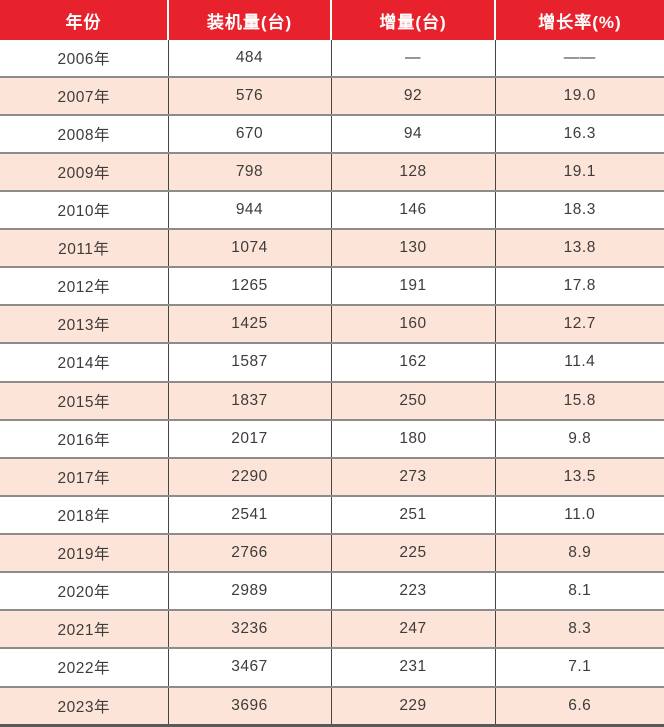  Describe the element at coordinates (579, 95) in the screenshot. I see `cell-growth-rate: 19.0` at that location.